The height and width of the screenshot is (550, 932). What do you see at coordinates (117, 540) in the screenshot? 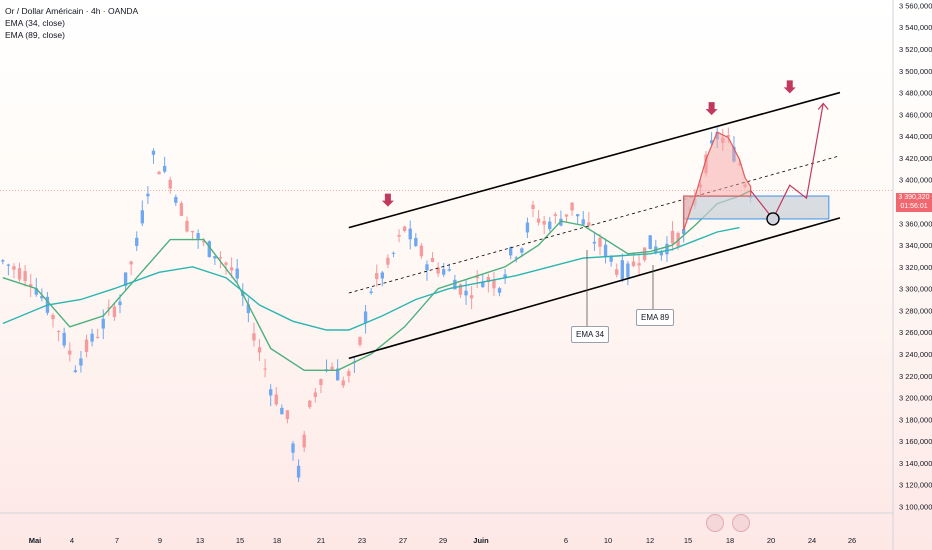
I see `x-tick-label: 7` at bounding box center [117, 540].